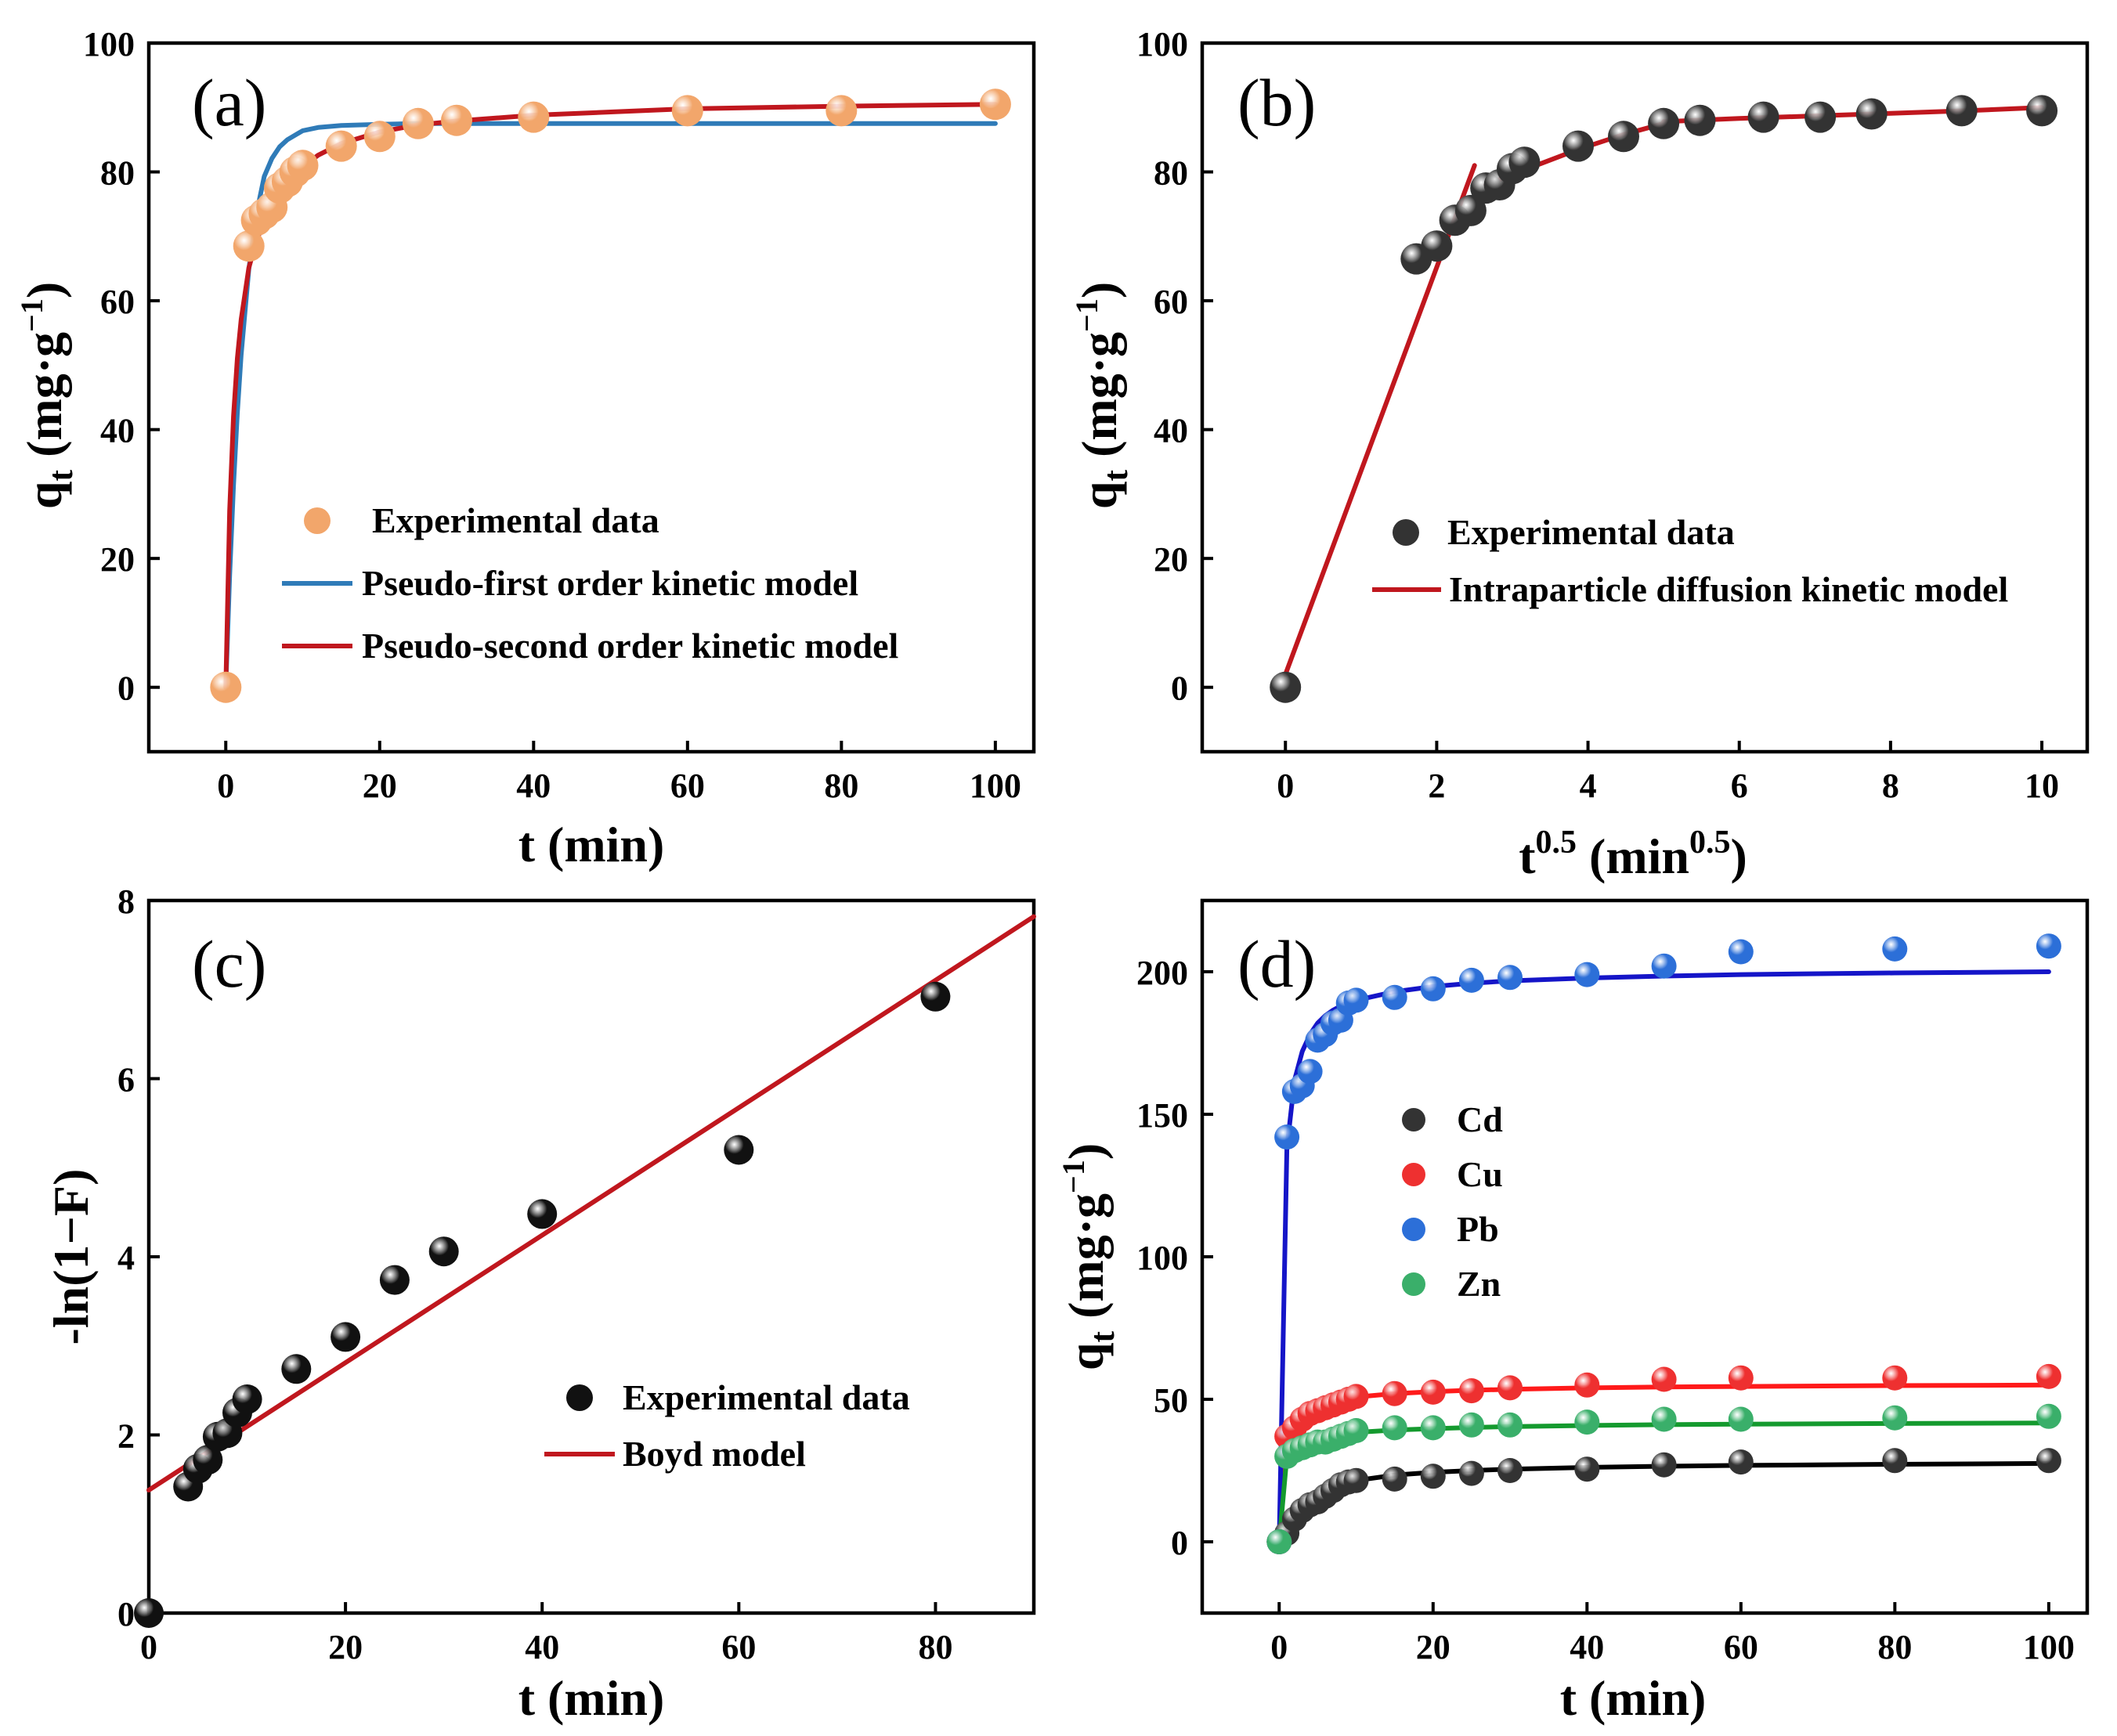  I want to click on legend-label-intraparticle-b: Intraparticle diffusion kinetic model, so click(1729, 589).